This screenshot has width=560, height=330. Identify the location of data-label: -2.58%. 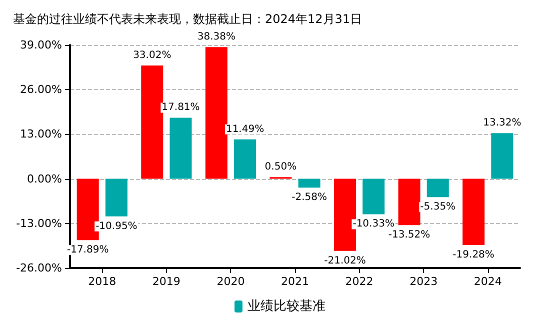
(309, 198).